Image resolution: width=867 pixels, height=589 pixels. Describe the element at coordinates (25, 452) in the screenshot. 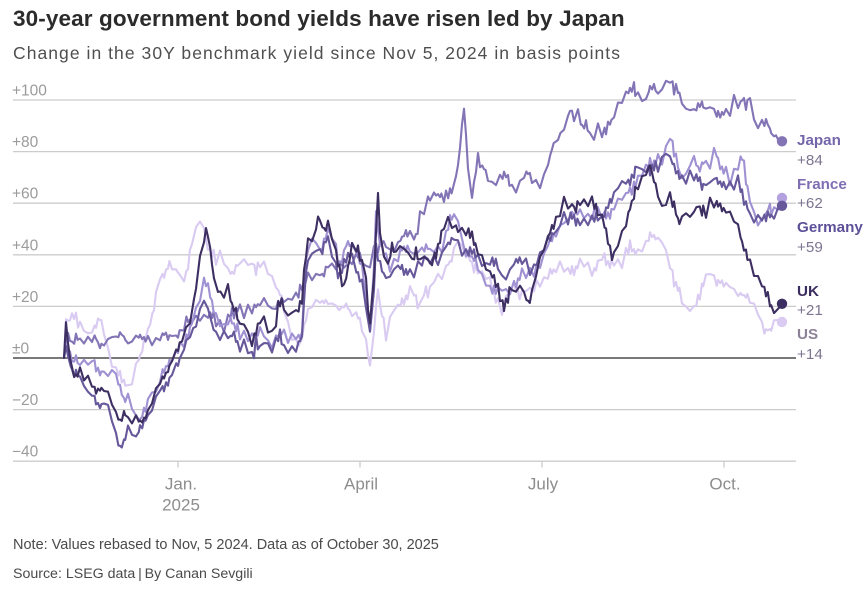

I see `svg-text: −40` at that location.